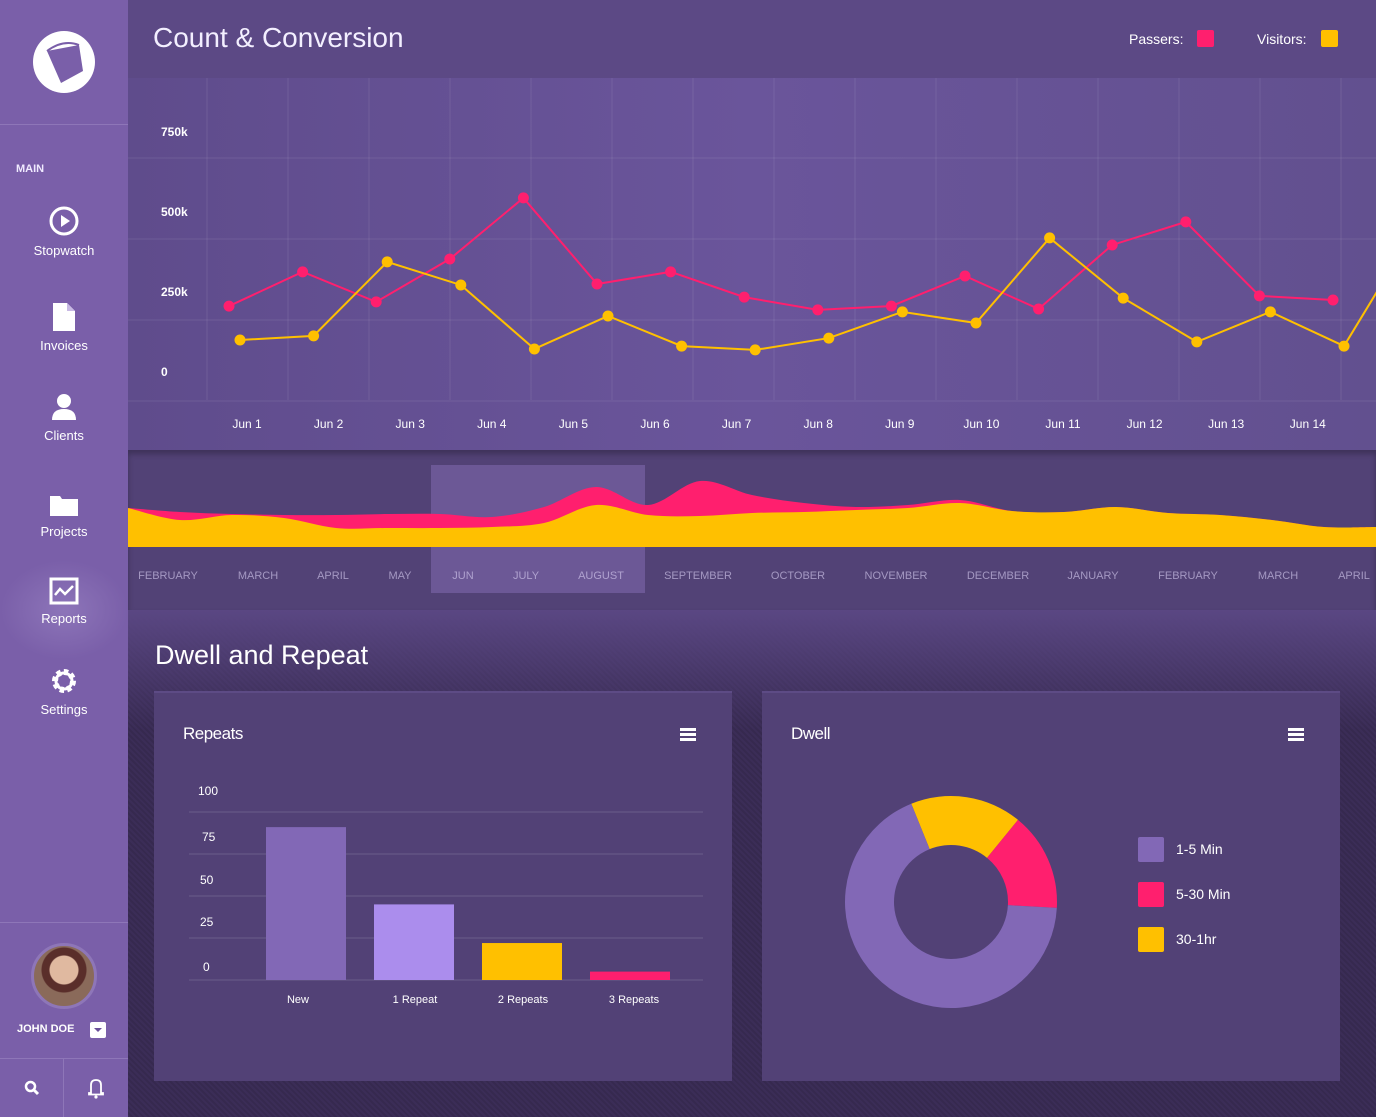 Image resolution: width=1376 pixels, height=1117 pixels. I want to click on month-label: DECEMBER, so click(998, 576).